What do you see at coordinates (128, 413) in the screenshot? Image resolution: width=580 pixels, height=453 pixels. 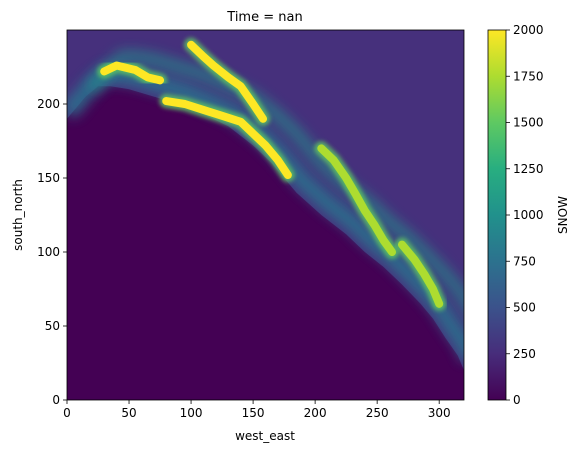 I see `x-tick-label: 50` at bounding box center [128, 413].